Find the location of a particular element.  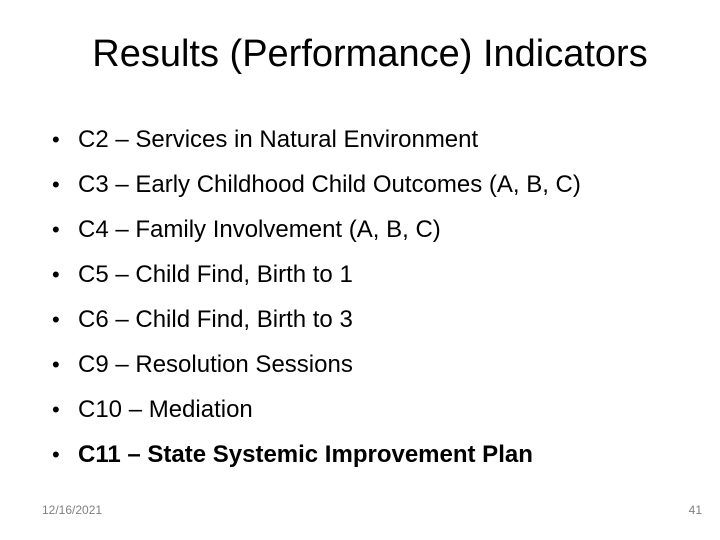

bullet-item: • C4 – Family Involvement (A, B, C) is located at coordinates (360, 229).